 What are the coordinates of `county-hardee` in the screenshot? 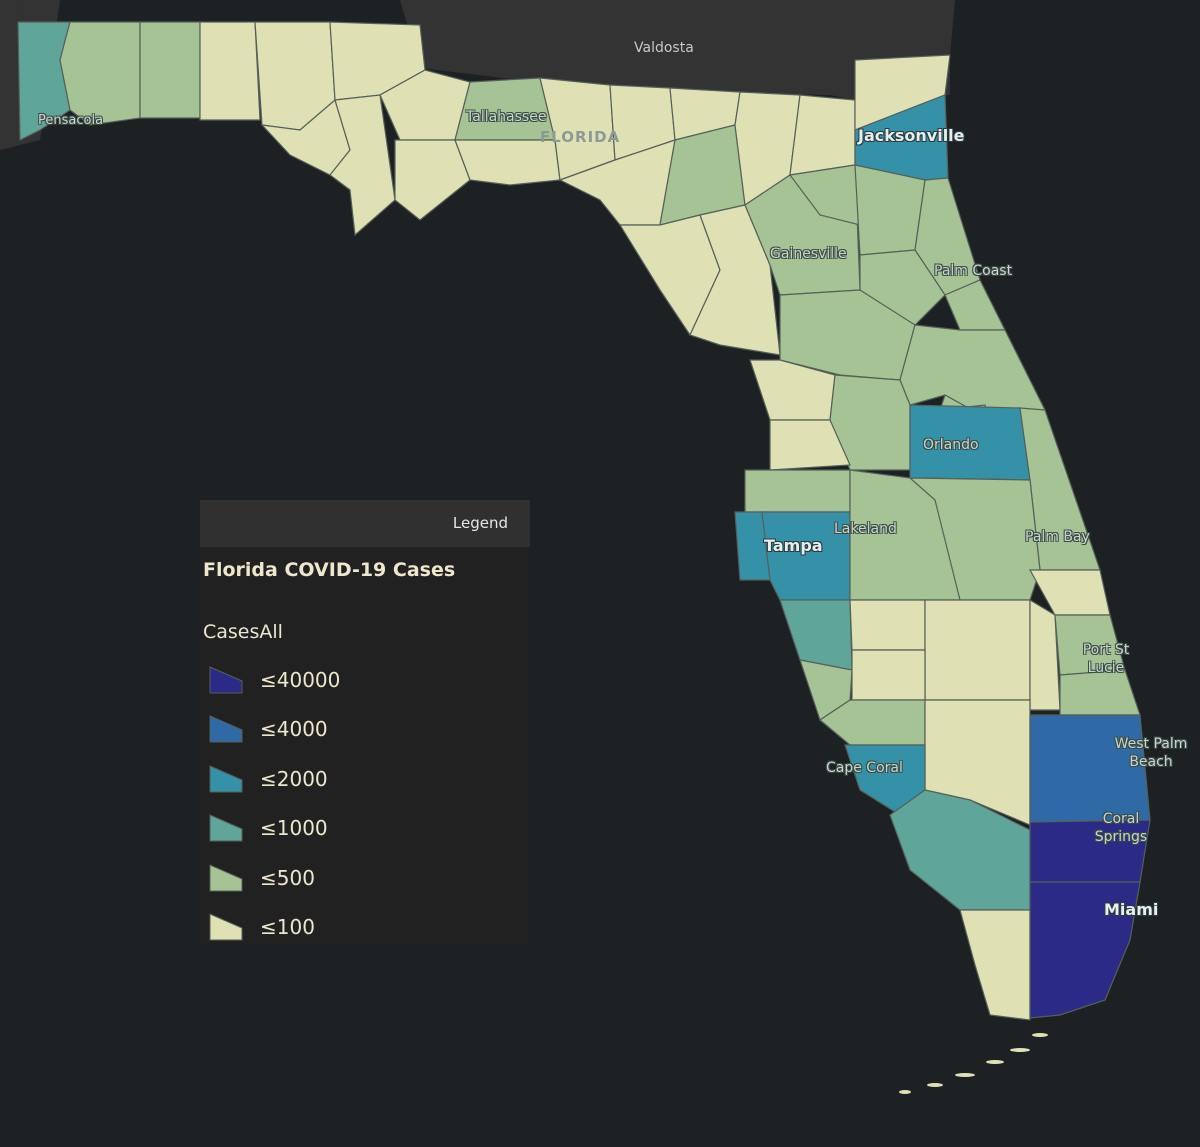 It's located at (887, 625).